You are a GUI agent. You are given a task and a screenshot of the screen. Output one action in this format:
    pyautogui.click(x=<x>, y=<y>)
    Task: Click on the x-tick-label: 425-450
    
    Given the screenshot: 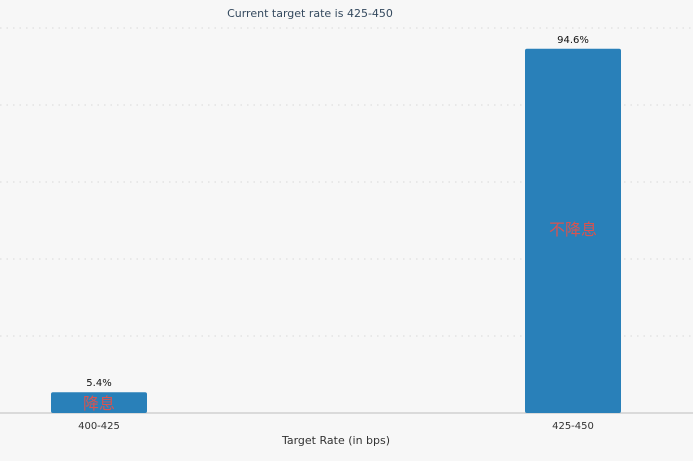 What is the action you would take?
    pyautogui.click(x=573, y=426)
    